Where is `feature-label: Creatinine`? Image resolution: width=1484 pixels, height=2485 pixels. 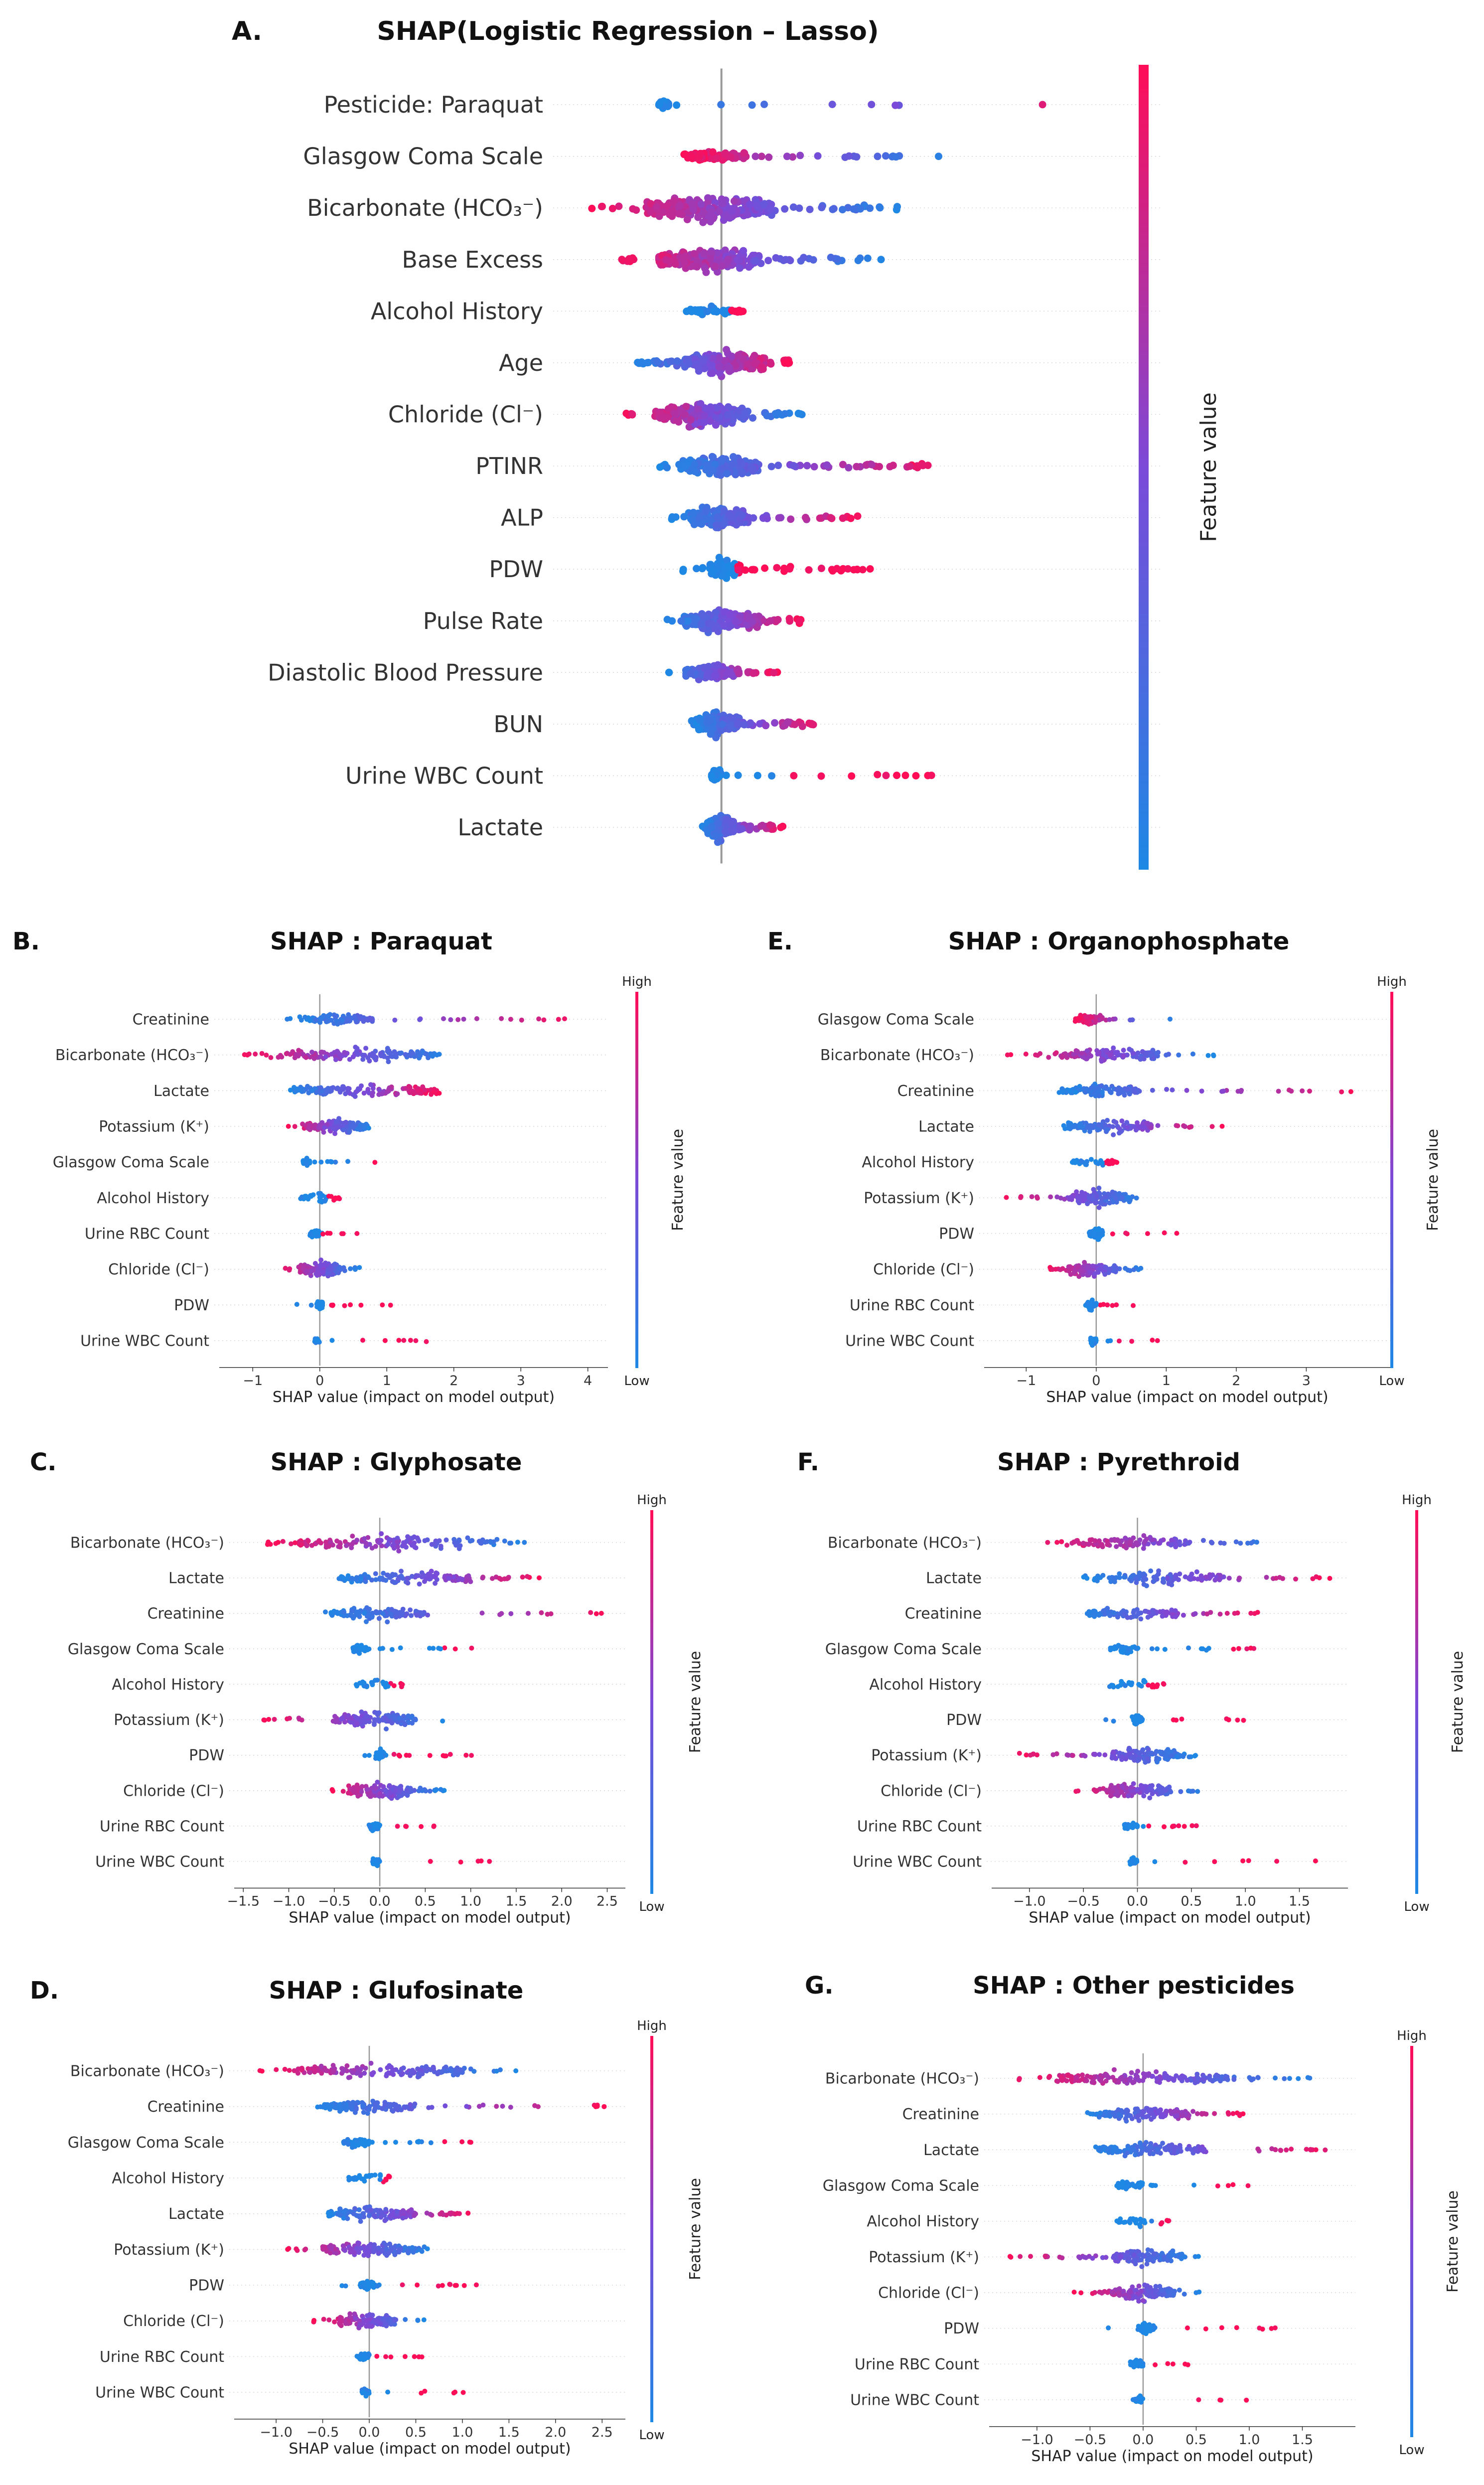
feature-label: Creatinine is located at coordinates (935, 1091).